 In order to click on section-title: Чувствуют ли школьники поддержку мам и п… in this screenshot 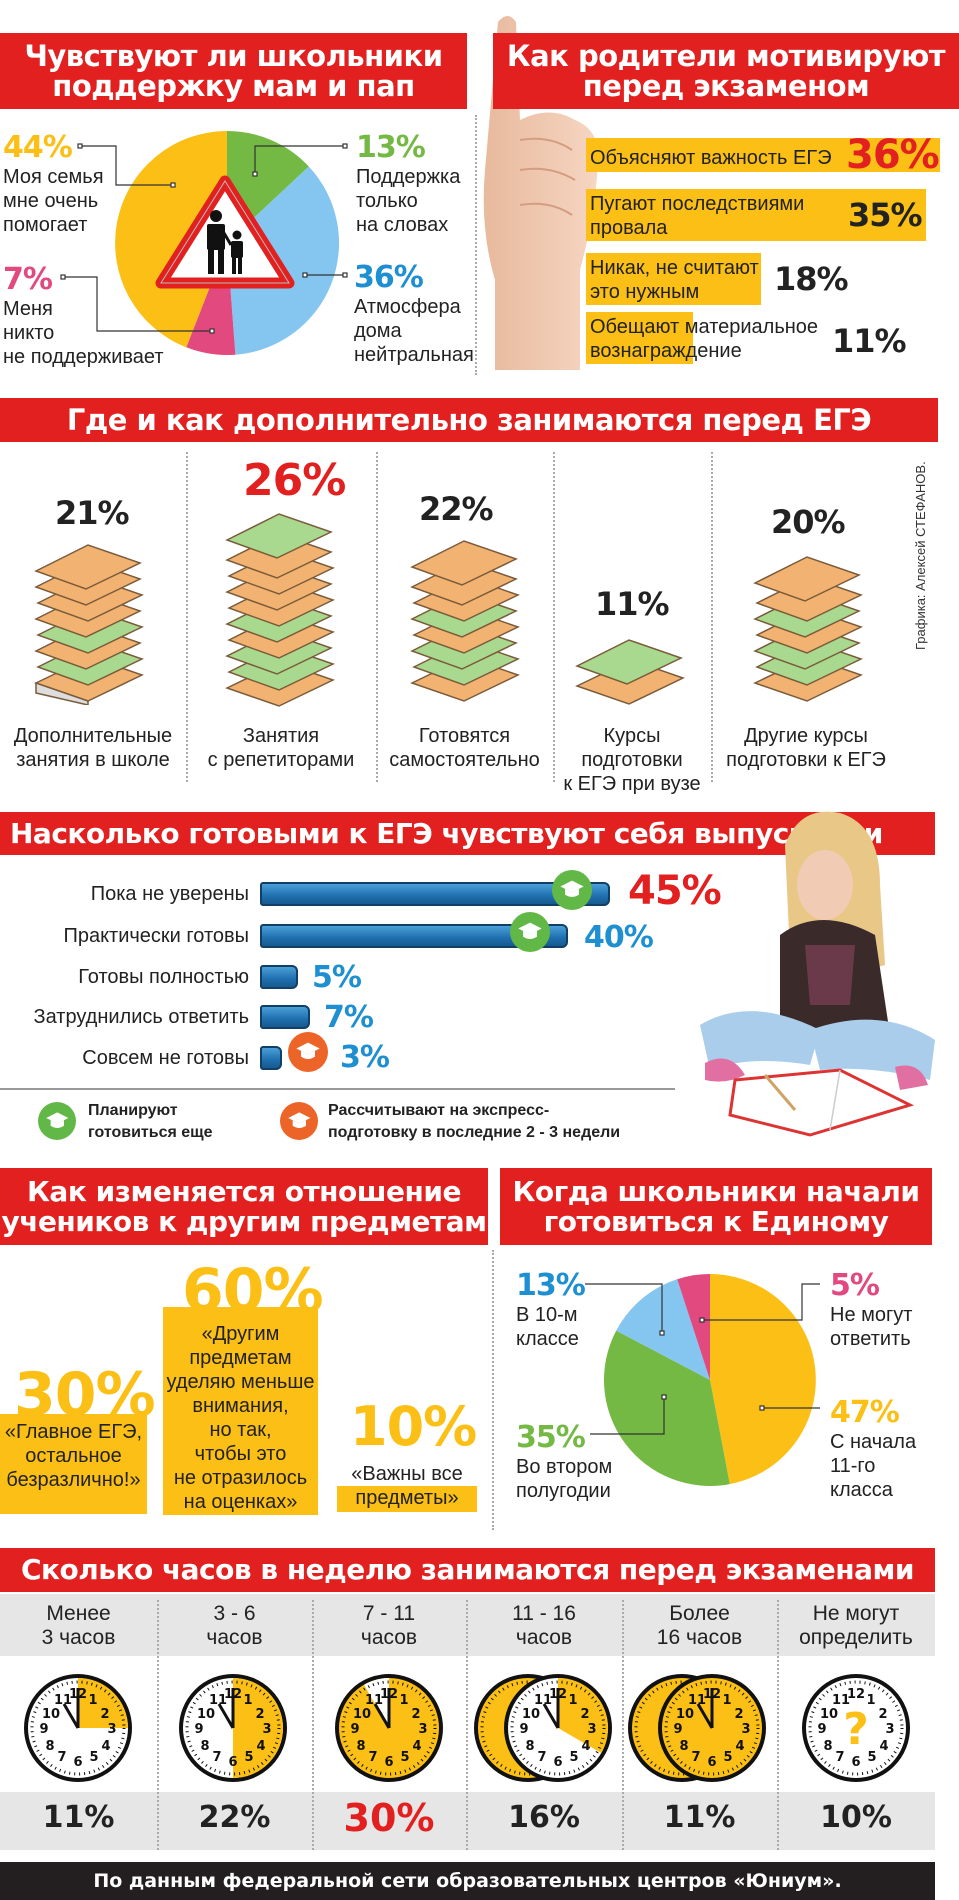, I will do `click(233, 71)`.